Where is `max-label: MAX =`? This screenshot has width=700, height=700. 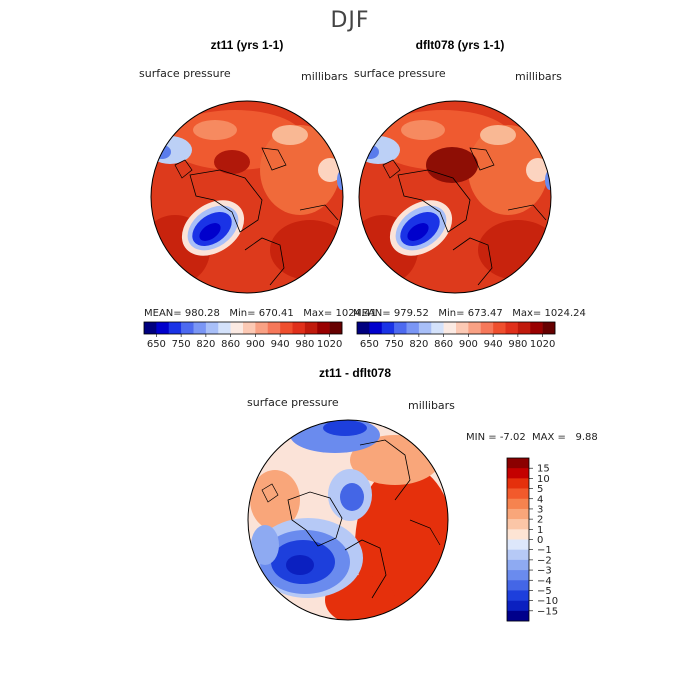 max-label: MAX = is located at coordinates (549, 437).